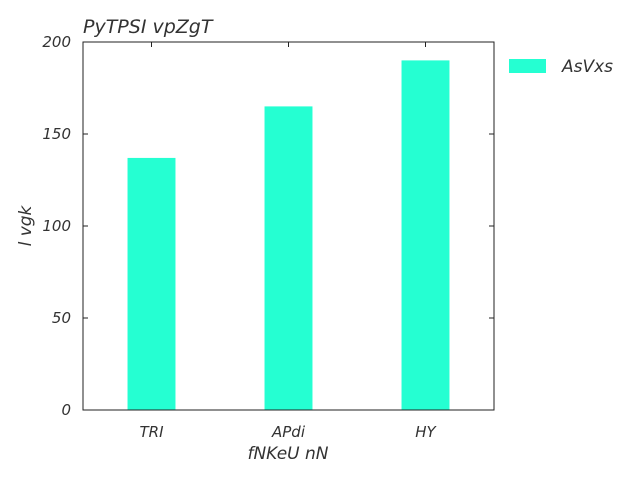 The width and height of the screenshot is (640, 480). Describe the element at coordinates (426, 432) in the screenshot. I see `x-tick-label: HY` at that location.